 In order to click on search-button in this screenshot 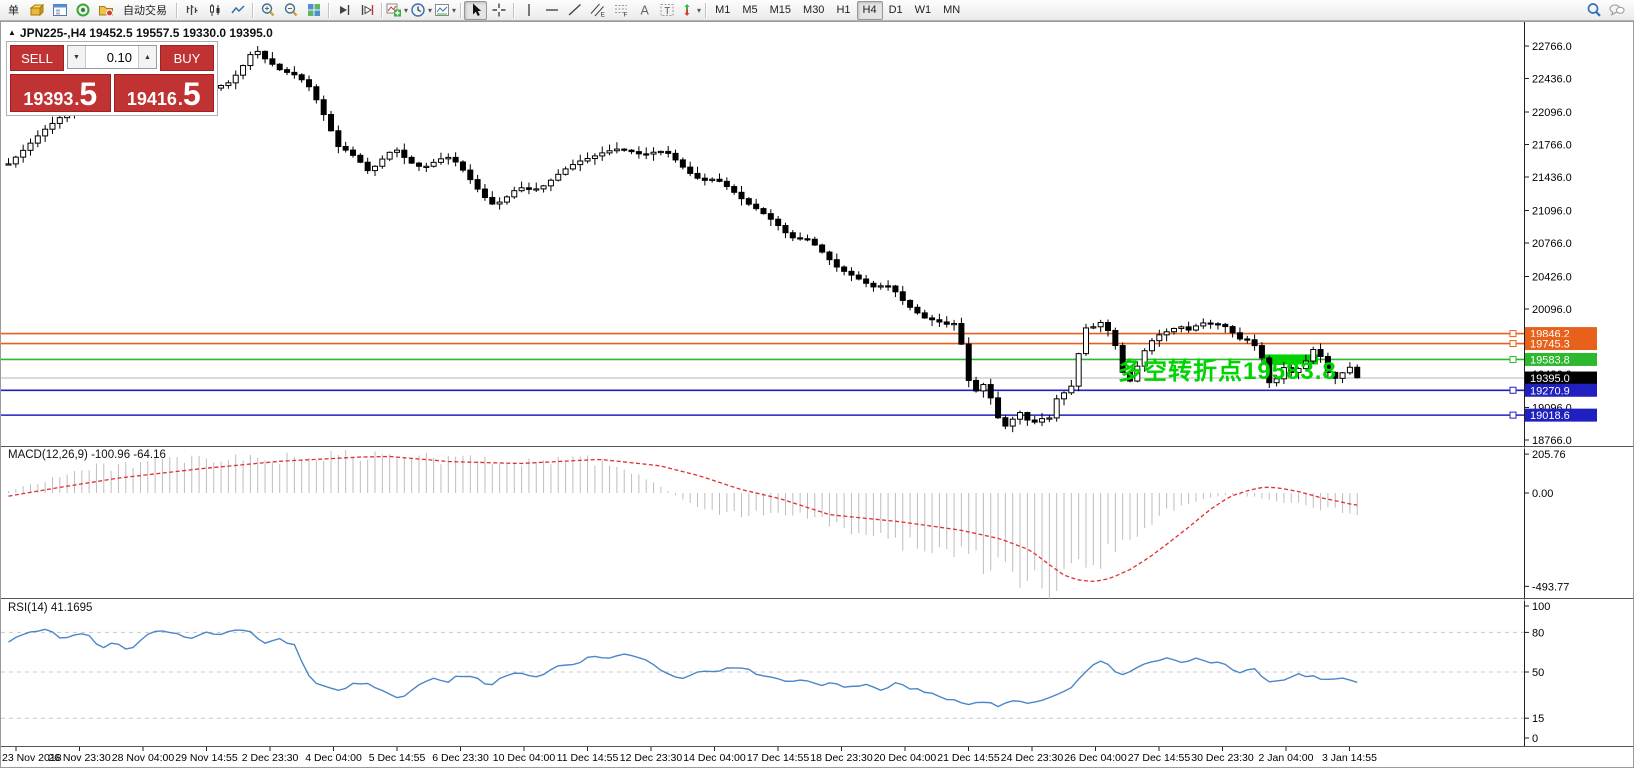, I will do `click(1593, 10)`.